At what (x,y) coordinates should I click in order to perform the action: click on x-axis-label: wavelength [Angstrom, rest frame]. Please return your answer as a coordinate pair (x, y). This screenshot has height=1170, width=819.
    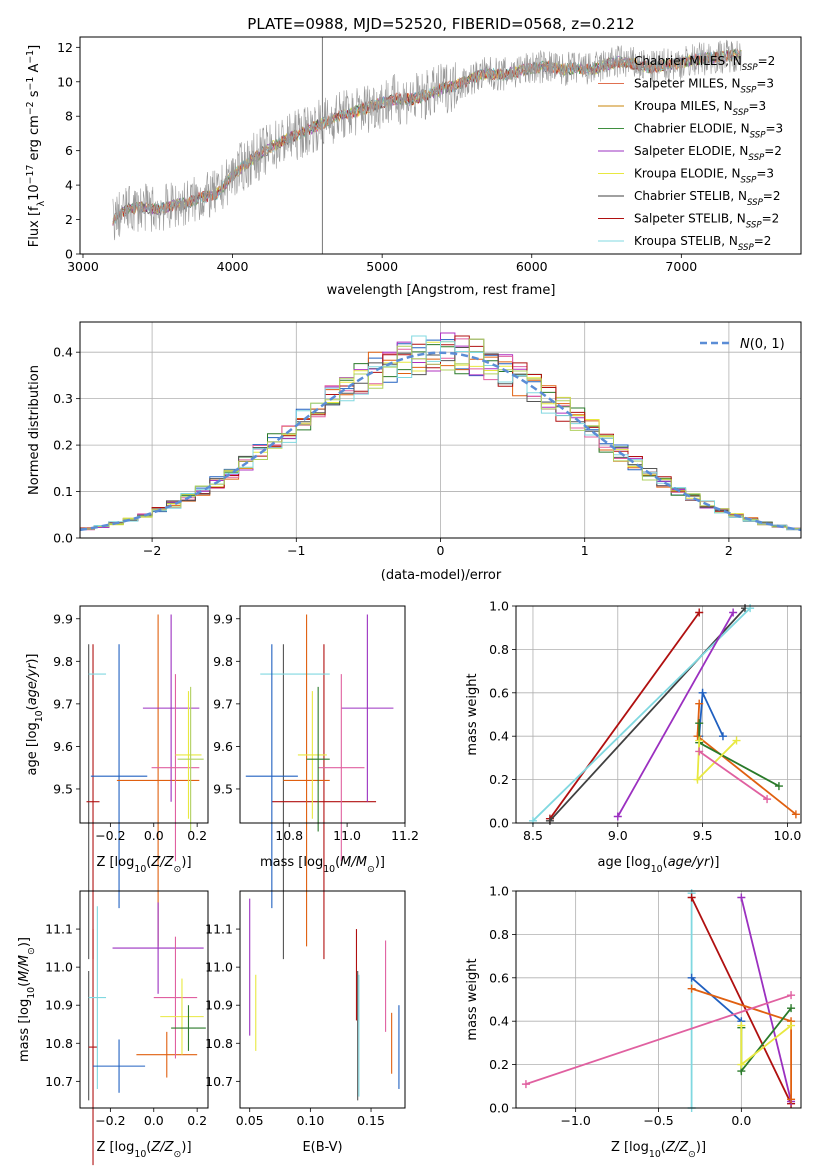
    Looking at the image, I should click on (441, 290).